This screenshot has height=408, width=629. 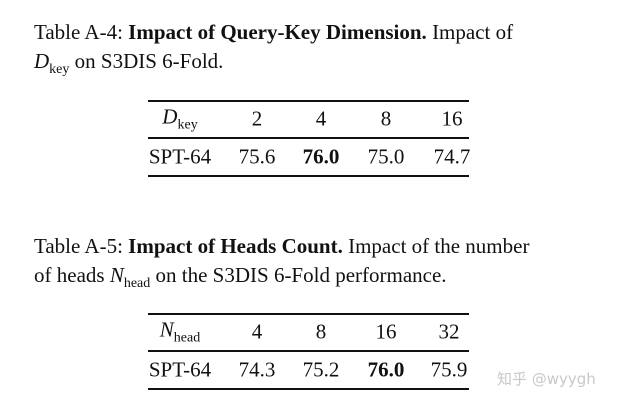 I want to click on caption-label: Table A-5:, so click(x=78, y=246).